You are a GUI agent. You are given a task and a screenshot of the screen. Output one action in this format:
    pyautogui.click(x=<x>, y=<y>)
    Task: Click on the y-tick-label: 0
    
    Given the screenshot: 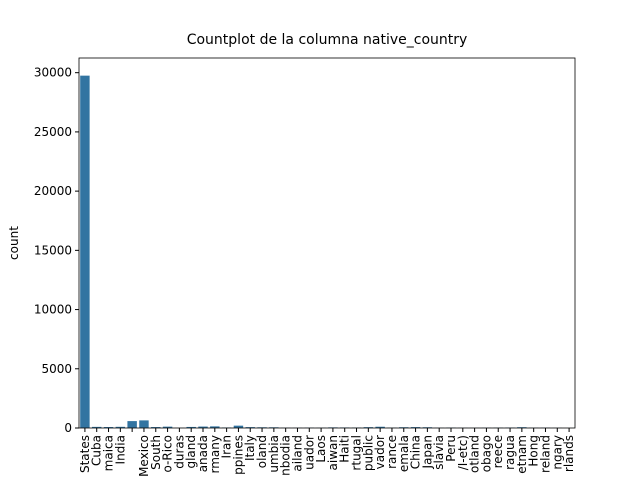 What is the action you would take?
    pyautogui.click(x=68, y=428)
    